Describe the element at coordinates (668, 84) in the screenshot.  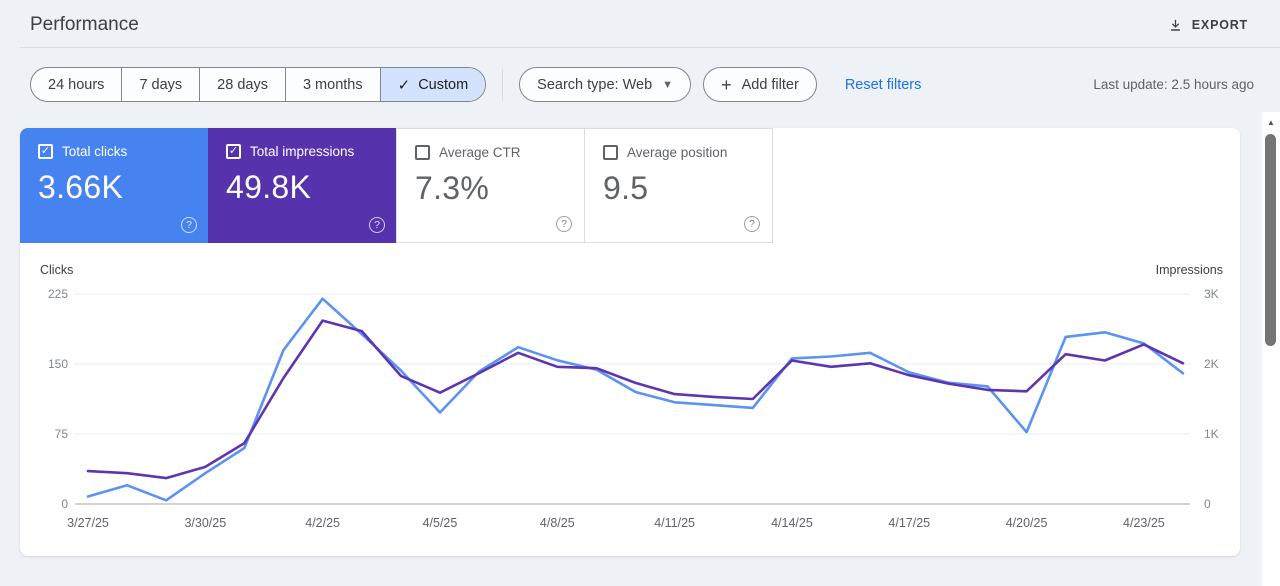
I see `chevron-down-icon: ▼` at that location.